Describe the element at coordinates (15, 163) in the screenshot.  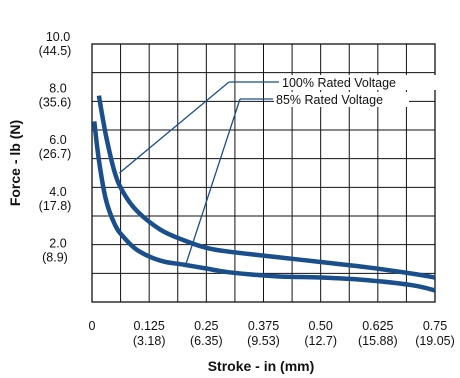
I see `y-axis-title: Force - lb (N)` at that location.